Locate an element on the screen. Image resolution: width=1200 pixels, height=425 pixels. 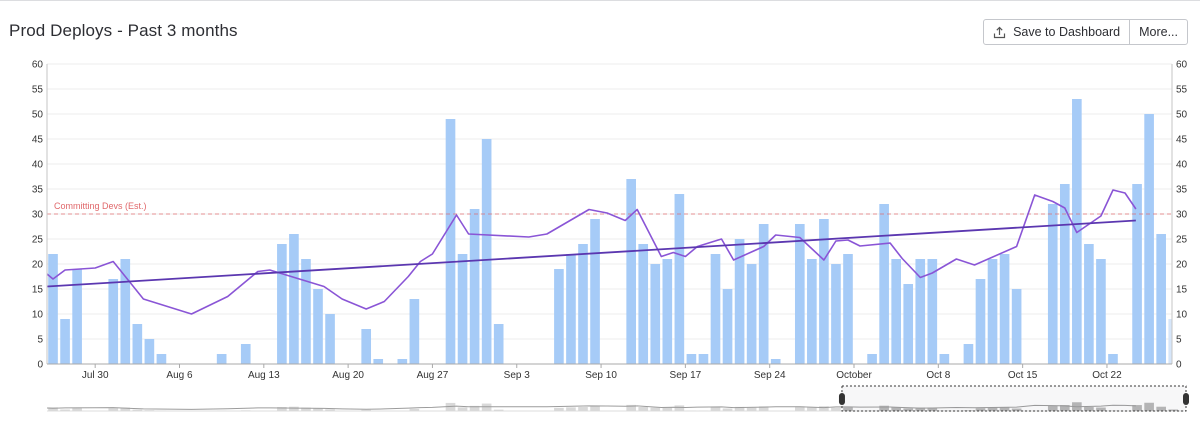
y-tick-label-left: 50 is located at coordinates (38, 115).